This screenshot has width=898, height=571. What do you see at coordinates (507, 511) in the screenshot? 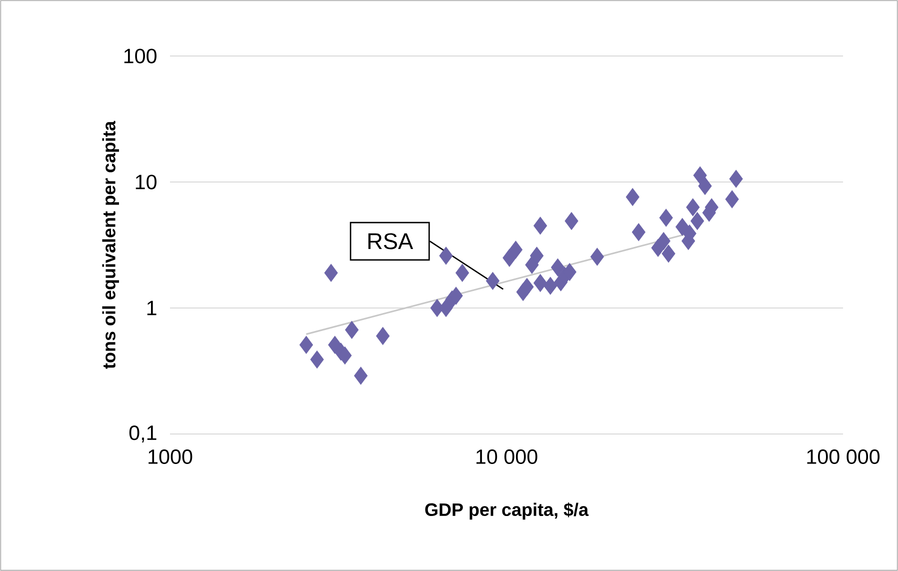
I see `x-axis-title: GDP per capita, $/a` at bounding box center [507, 511].